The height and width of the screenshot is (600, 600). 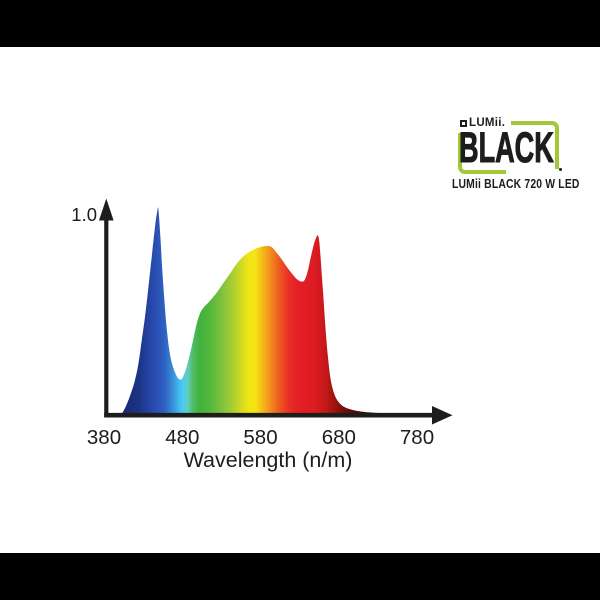 I want to click on x-axis-tick-label: 780, so click(x=417, y=437).